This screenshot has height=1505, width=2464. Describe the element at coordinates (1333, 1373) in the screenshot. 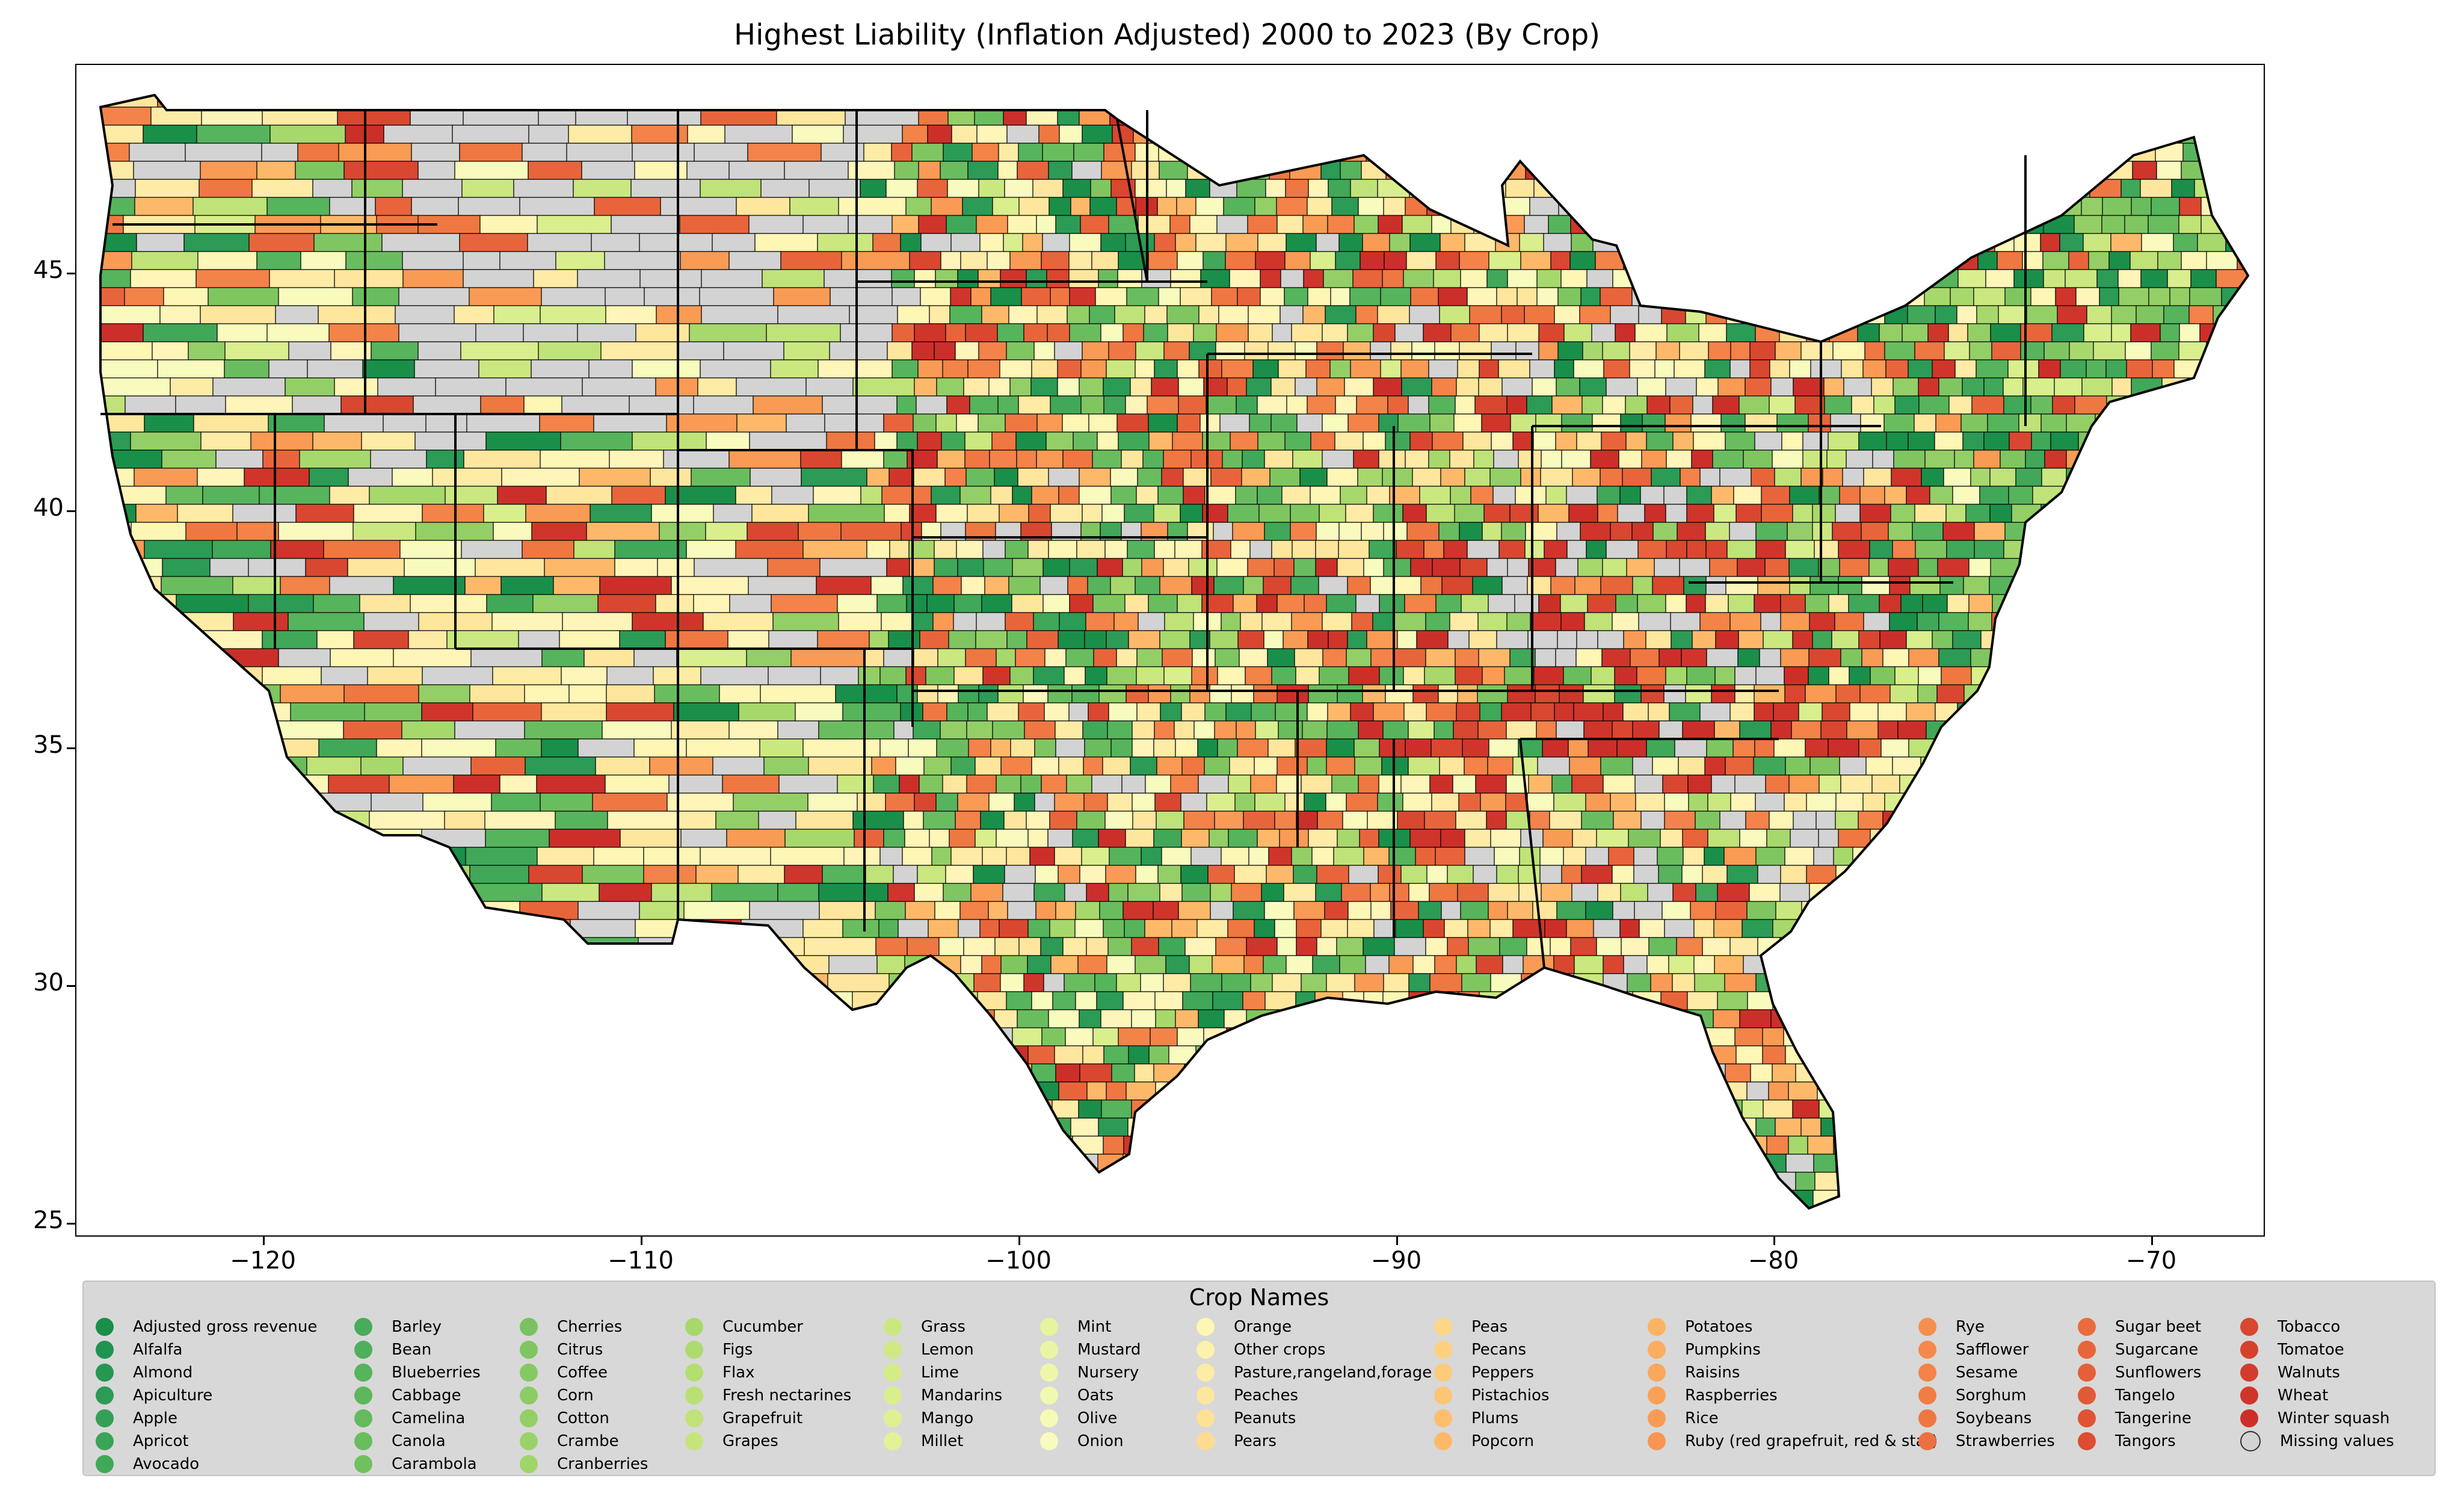

I see `legend-label: Pasture,rangeland,forage` at that location.